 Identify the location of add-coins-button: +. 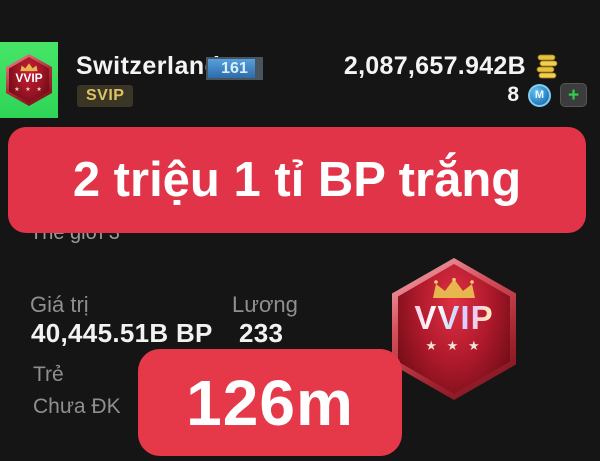
(573, 95).